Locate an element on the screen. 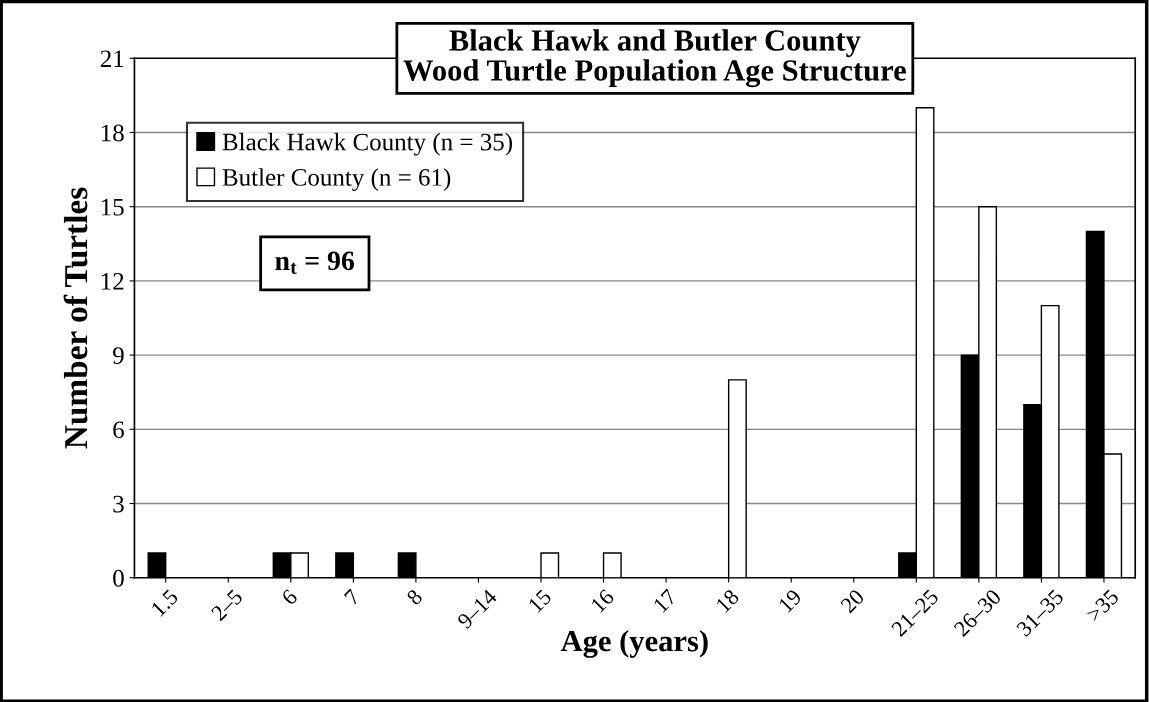  x-axis-title: Age (years) is located at coordinates (634, 643).